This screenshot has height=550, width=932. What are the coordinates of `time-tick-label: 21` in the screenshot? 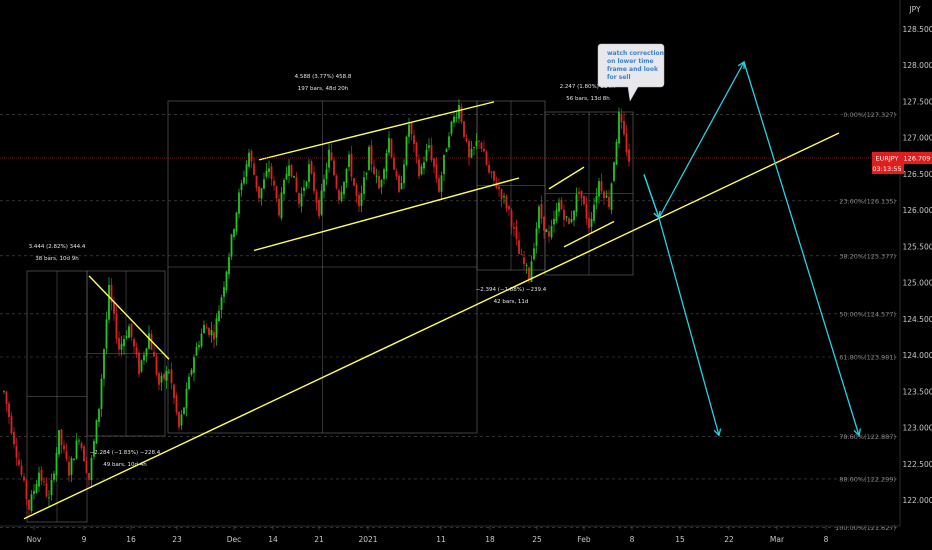 It's located at (319, 539).